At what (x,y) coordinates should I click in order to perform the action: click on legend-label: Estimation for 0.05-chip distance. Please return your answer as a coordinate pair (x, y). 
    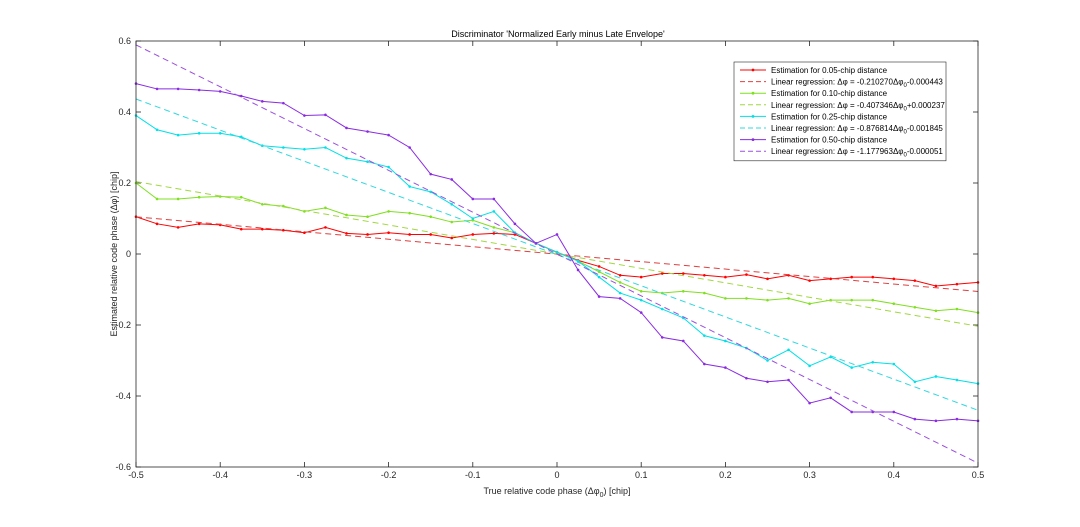
    Looking at the image, I should click on (829, 70).